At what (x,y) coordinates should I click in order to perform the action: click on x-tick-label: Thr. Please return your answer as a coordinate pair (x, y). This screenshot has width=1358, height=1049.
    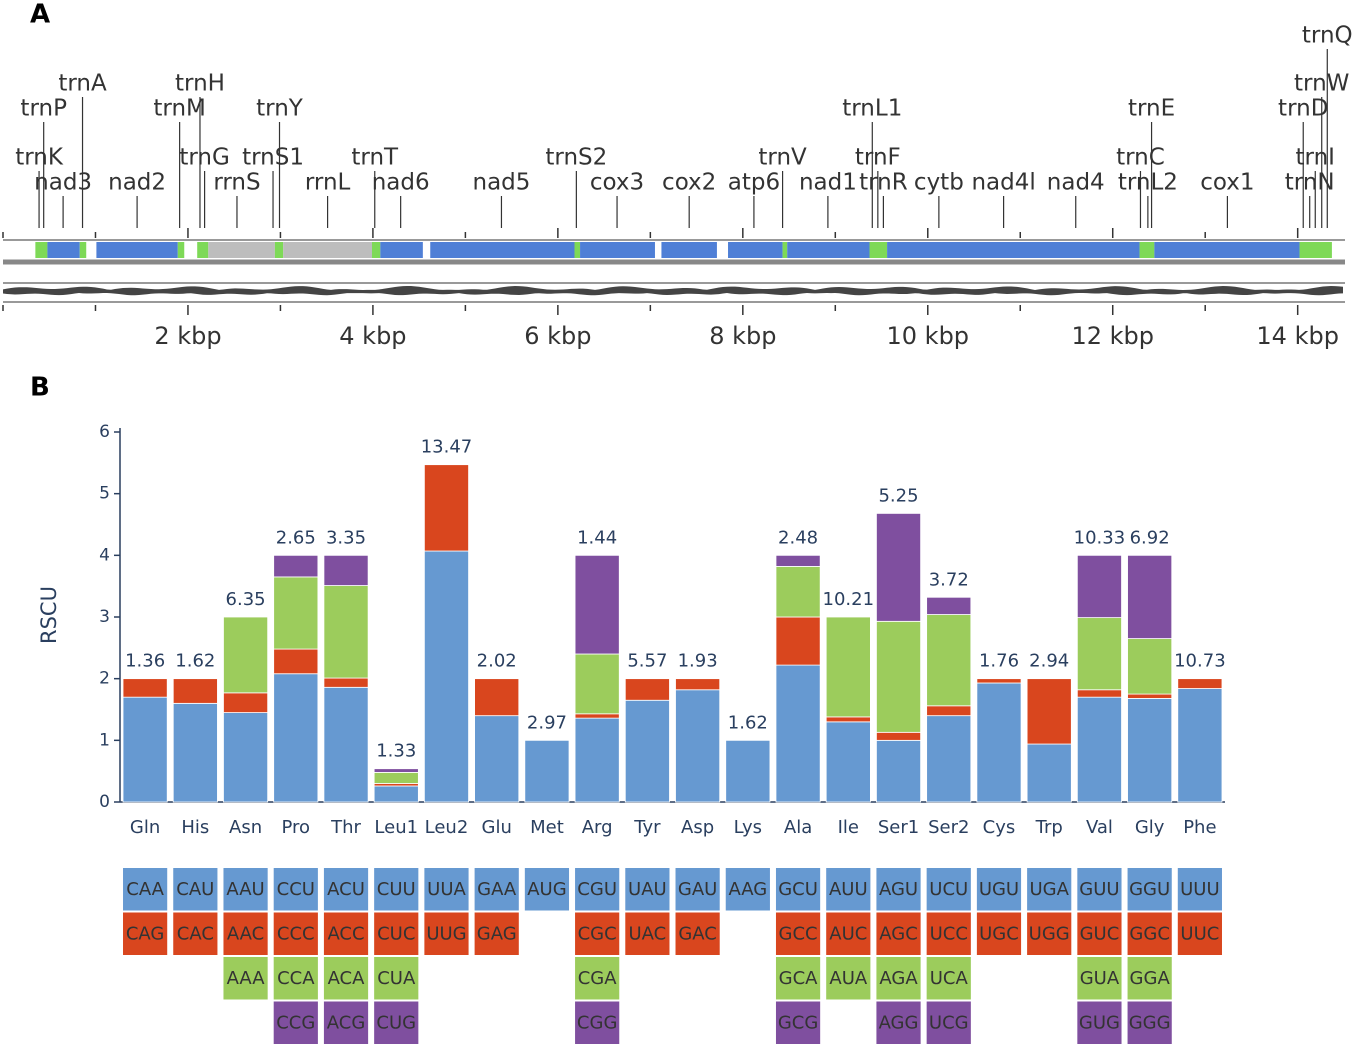
    Looking at the image, I should click on (345, 827).